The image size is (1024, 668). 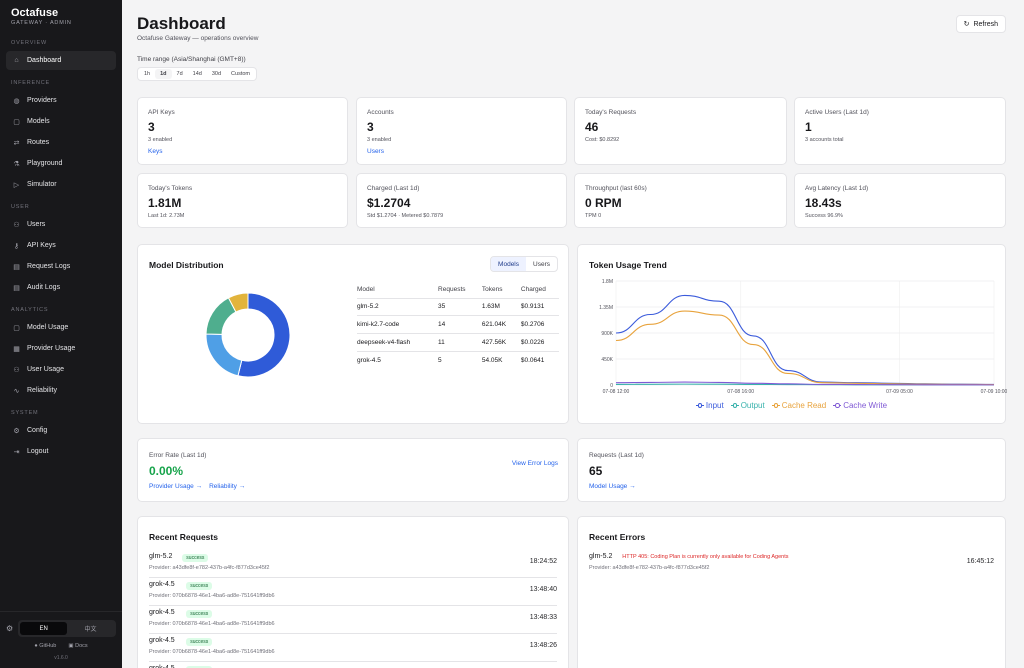 I want to click on sidebar-item-provider-usage: ▦ Provider Usage, so click(x=61, y=348).